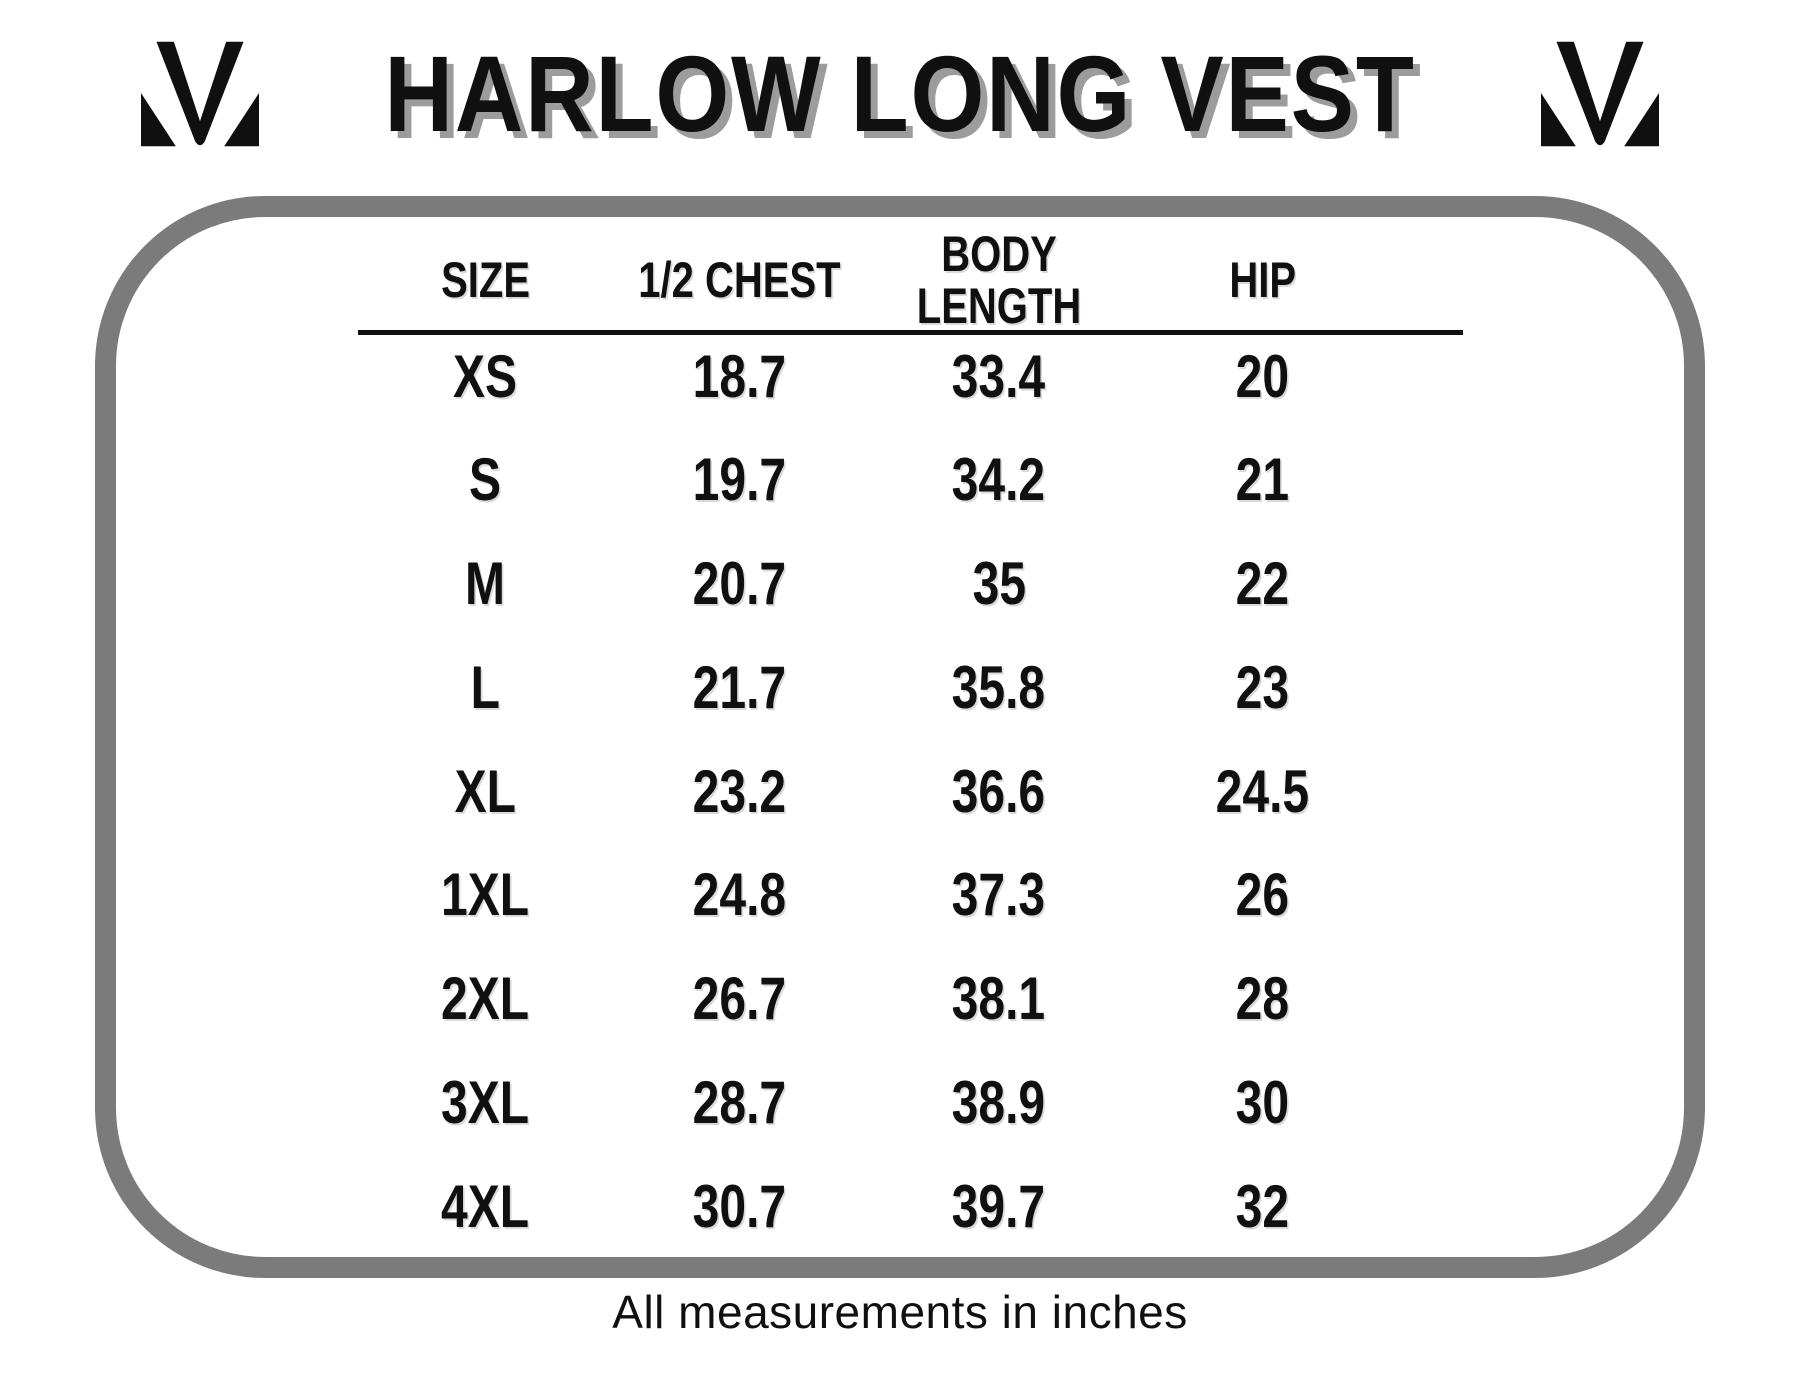  What do you see at coordinates (910, 377) in the screenshot?
I see `table-row: XS 18.7 33.4 20` at bounding box center [910, 377].